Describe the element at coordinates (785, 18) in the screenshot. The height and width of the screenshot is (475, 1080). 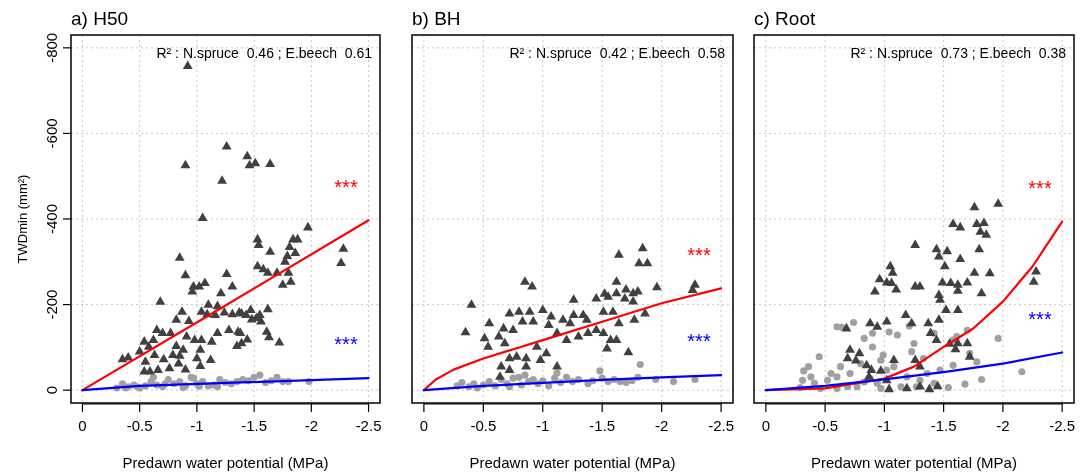
I see `chart-title: c) Root` at that location.